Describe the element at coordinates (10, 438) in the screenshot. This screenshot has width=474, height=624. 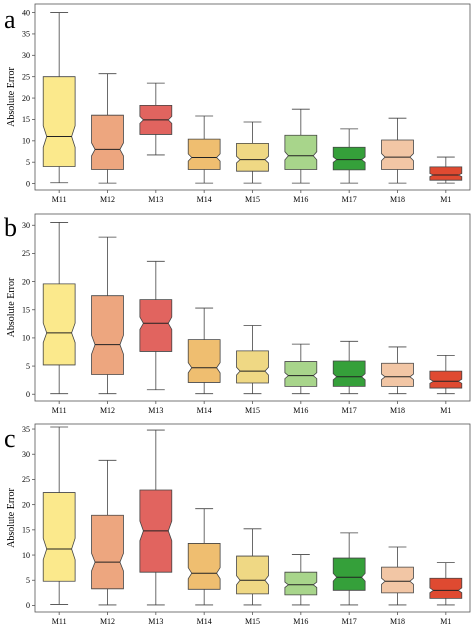
I see `panel-label: c` at that location.